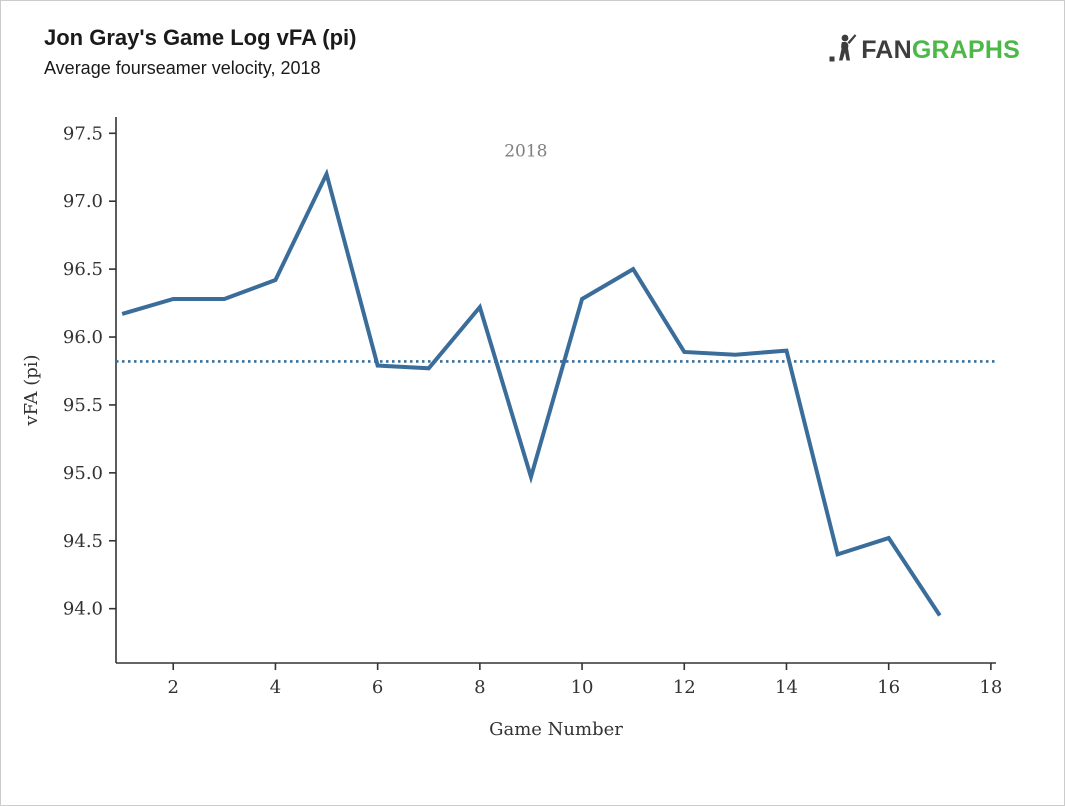  Describe the element at coordinates (377, 687) in the screenshot. I see `x-tick-label: 6` at that location.